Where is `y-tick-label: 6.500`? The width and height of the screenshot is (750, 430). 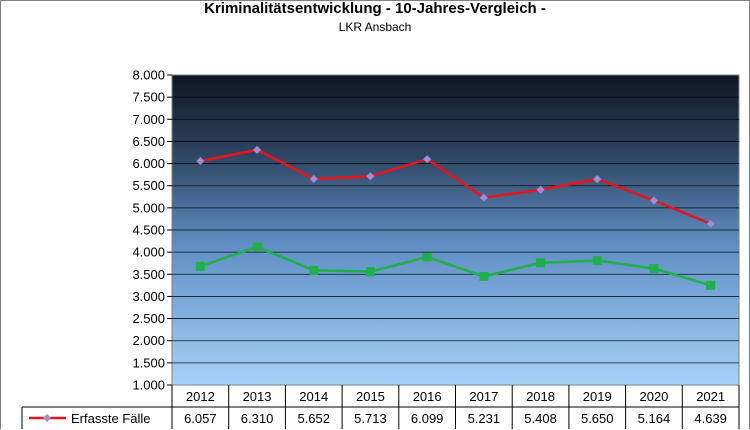 y-tick-label: 6.500 is located at coordinates (148, 141).